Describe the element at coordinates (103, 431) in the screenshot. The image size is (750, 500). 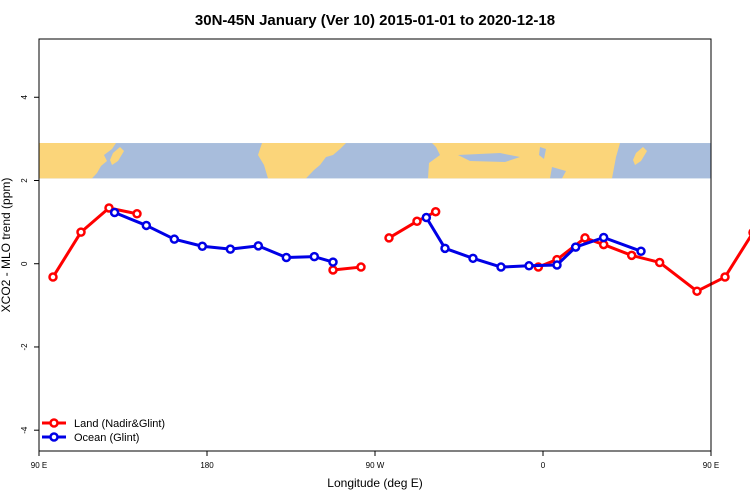
I see `legend: Land (Nadir&Glint) Ocean (Glint)` at that location.